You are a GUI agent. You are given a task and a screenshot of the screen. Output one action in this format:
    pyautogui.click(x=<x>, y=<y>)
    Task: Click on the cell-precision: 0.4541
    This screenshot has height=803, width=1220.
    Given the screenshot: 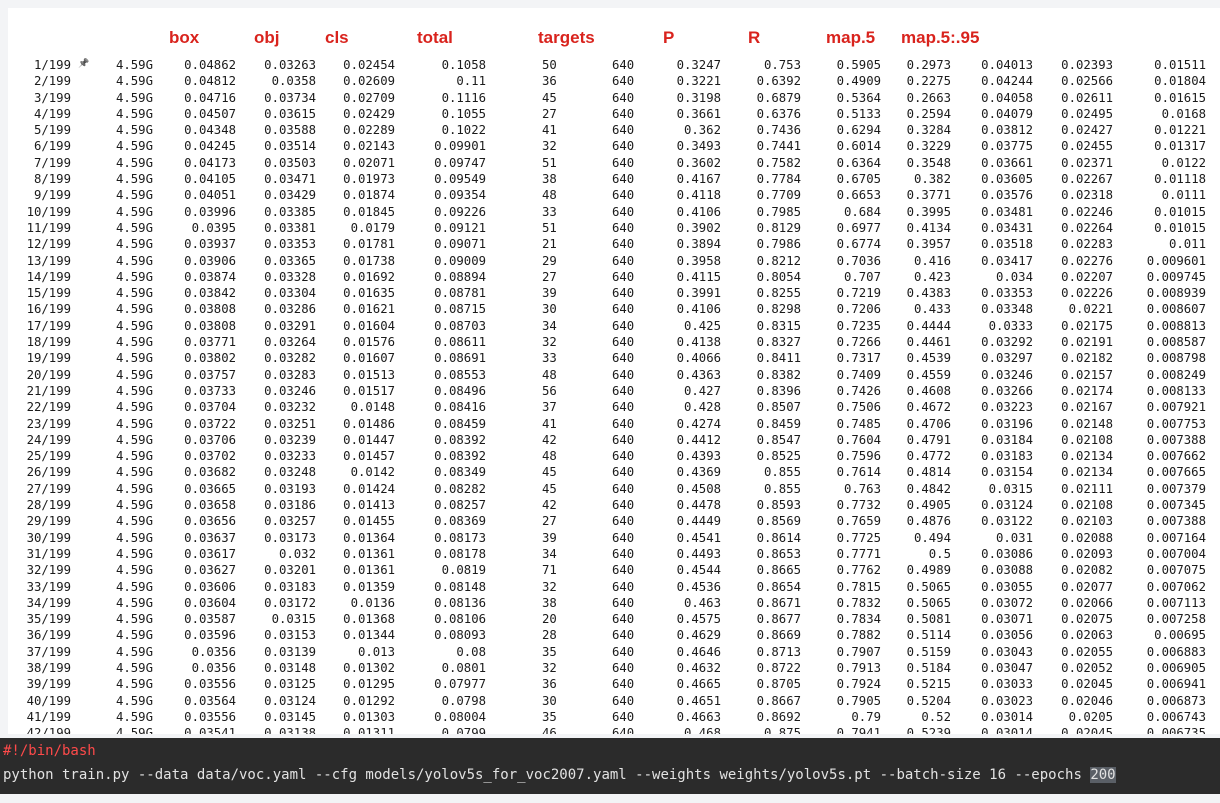 What is the action you would take?
    pyautogui.click(x=698, y=537)
    